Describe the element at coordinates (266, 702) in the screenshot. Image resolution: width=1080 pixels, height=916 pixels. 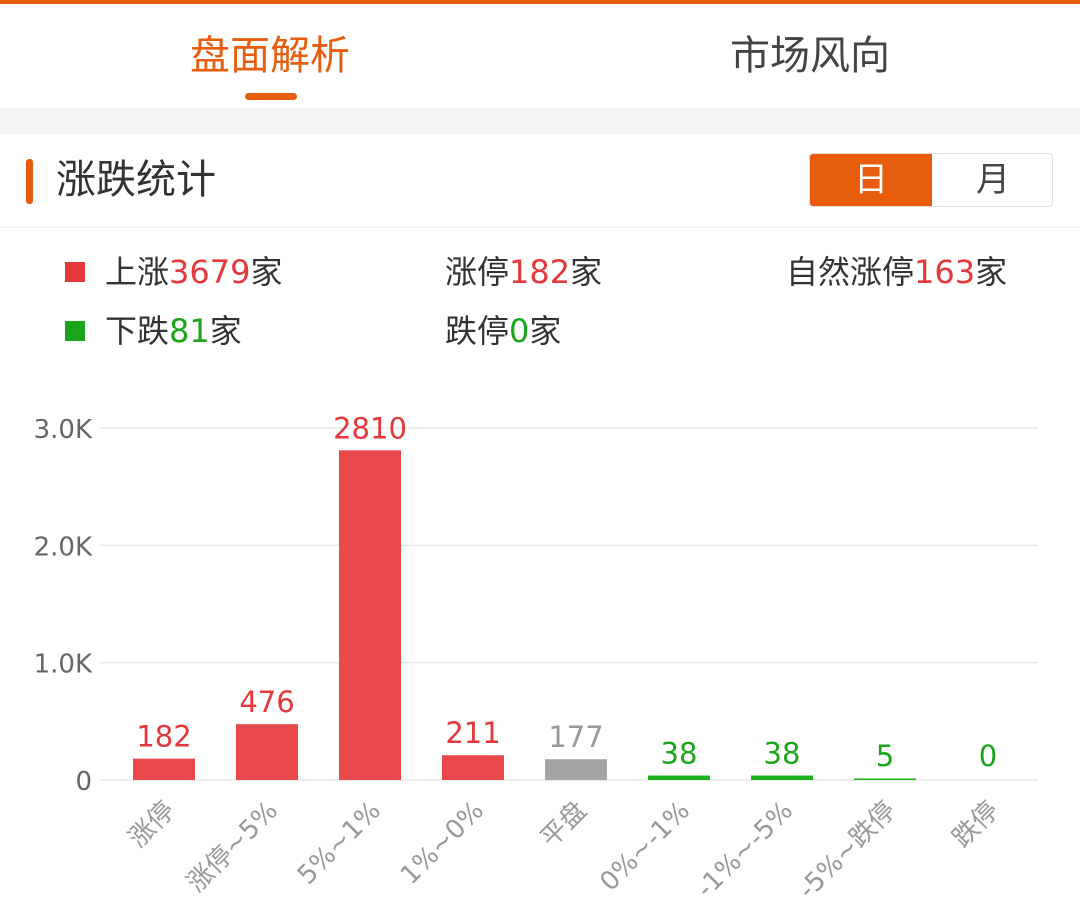
I see `bar-value-label: 476` at that location.